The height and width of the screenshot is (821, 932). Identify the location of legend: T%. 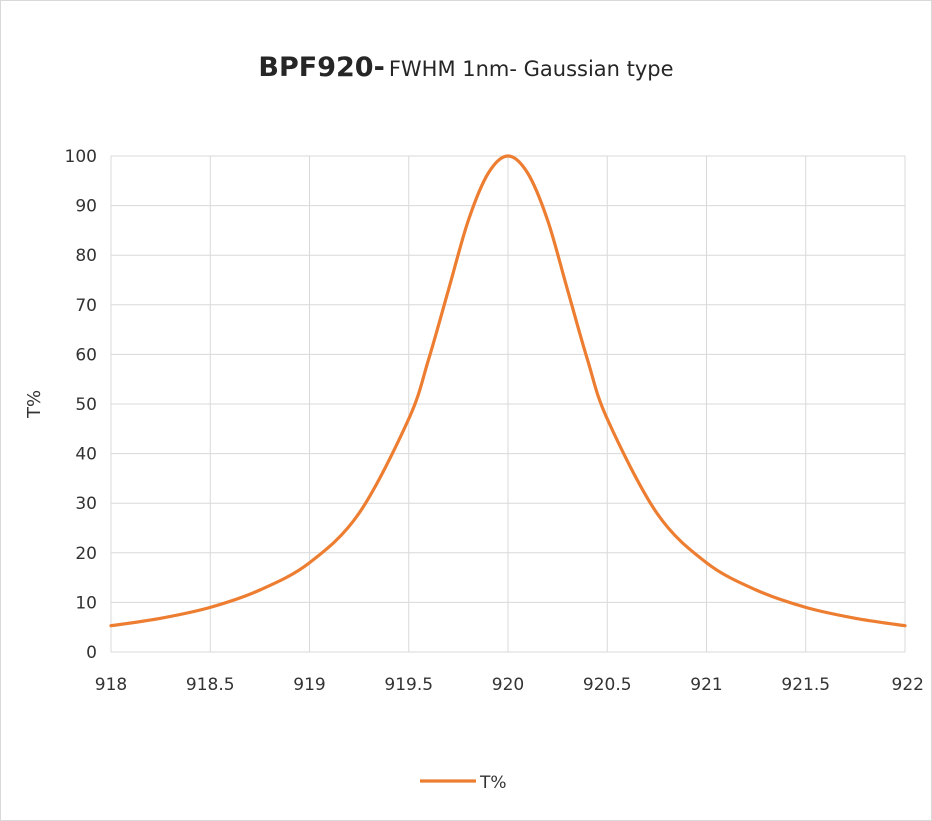
(463, 783).